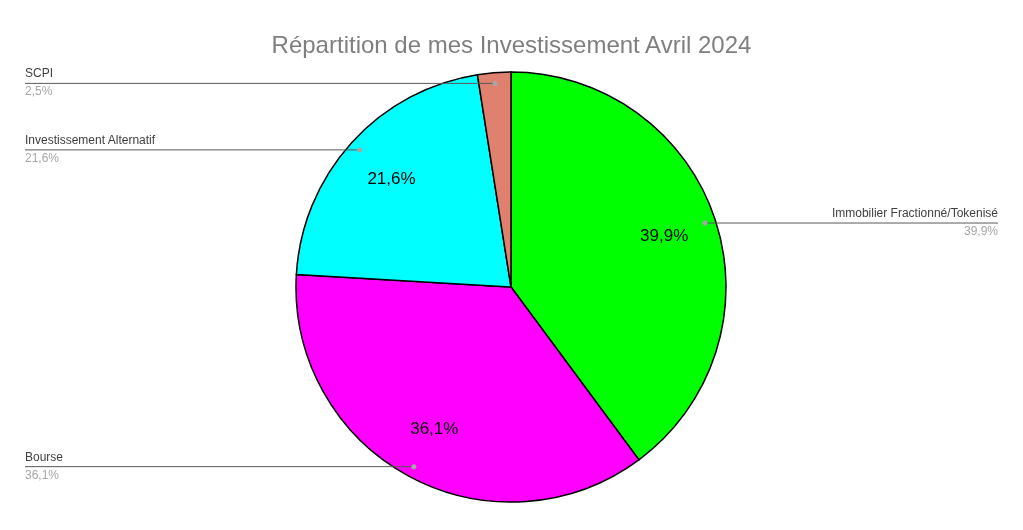 The image size is (1023, 530). Describe the element at coordinates (42, 157) in the screenshot. I see `data-label: 21,6%` at that location.